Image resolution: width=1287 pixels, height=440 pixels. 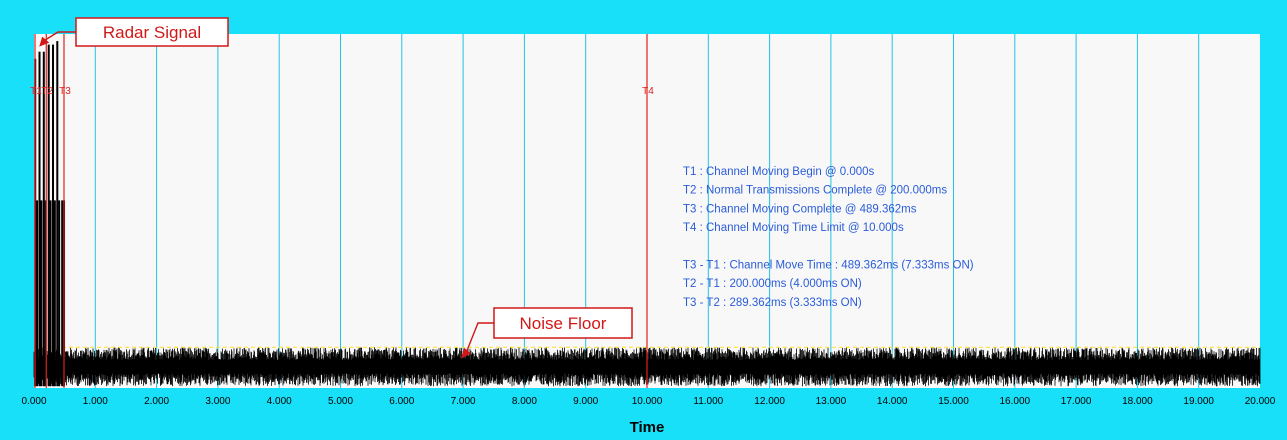 I want to click on annotation-line: T2 - T1 : 200.000ms (4.000ms ON), so click(x=772, y=284).